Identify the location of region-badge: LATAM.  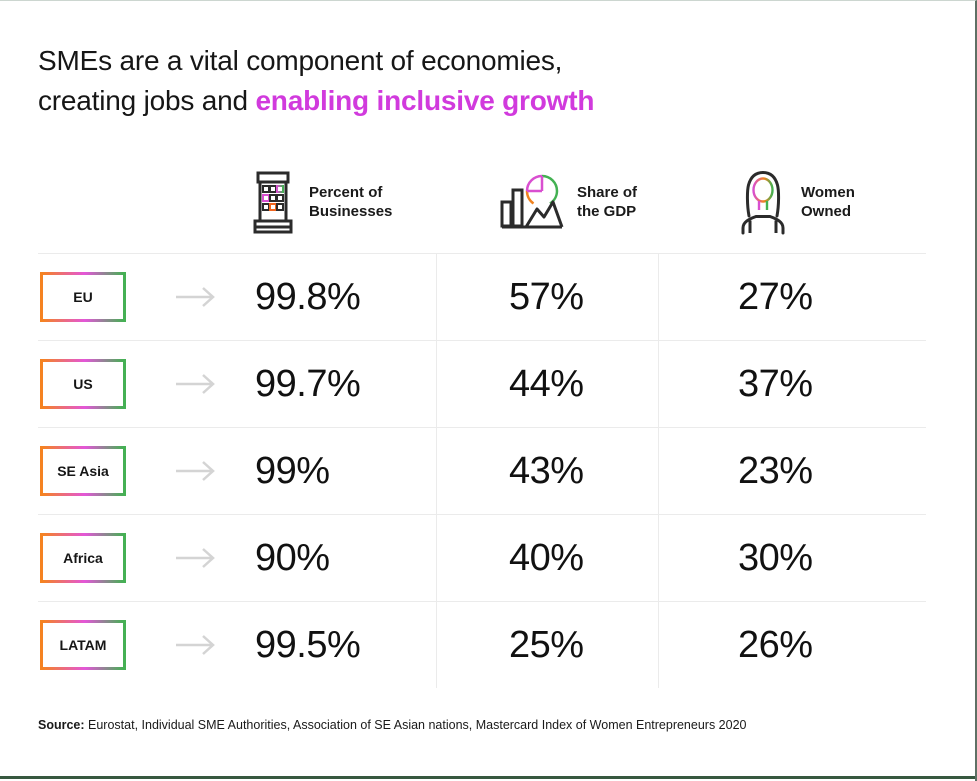
(83, 645).